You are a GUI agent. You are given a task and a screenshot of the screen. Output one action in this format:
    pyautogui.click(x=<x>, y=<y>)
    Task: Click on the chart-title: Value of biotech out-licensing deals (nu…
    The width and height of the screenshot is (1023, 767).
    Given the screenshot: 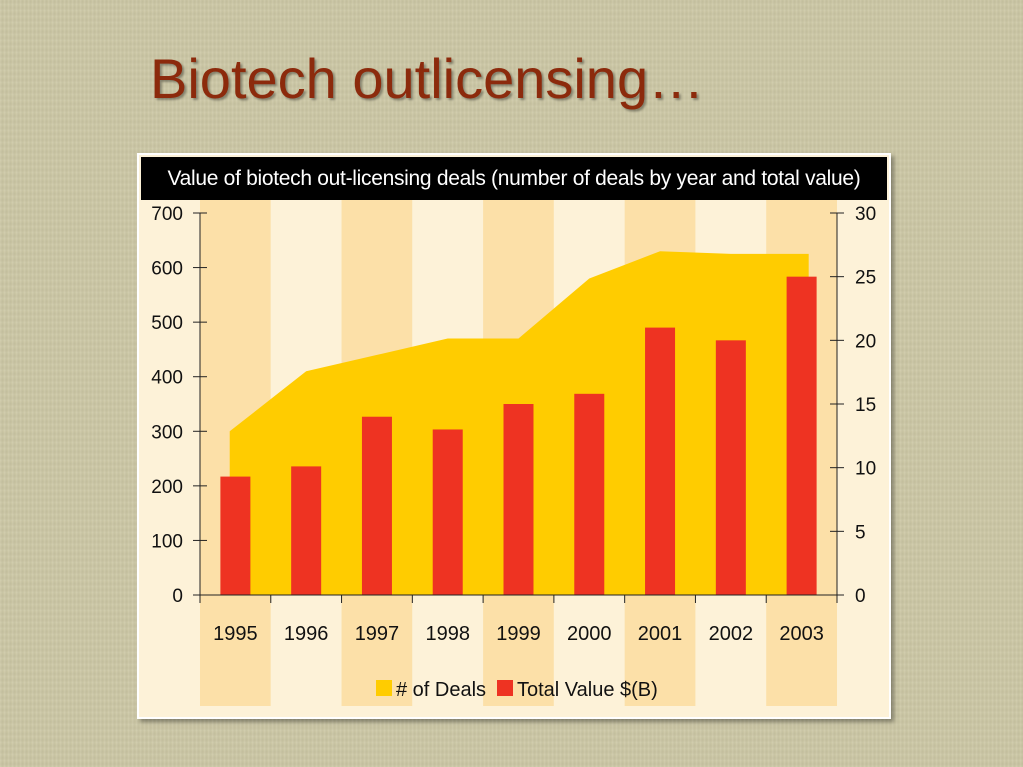 What is the action you would take?
    pyautogui.click(x=514, y=178)
    